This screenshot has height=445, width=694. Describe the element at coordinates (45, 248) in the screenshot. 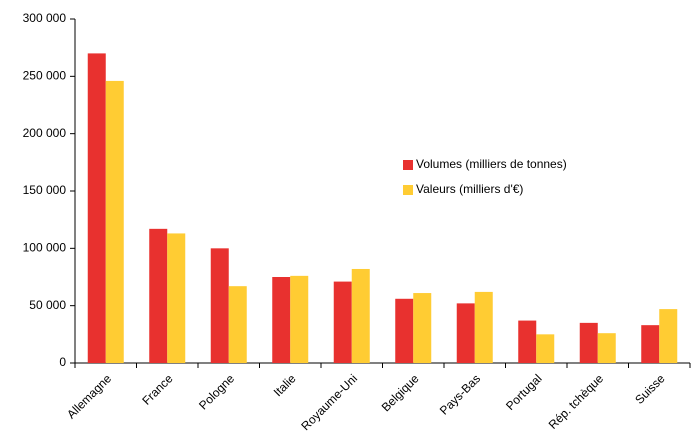

I see `y-tick-label: 100 000` at that location.